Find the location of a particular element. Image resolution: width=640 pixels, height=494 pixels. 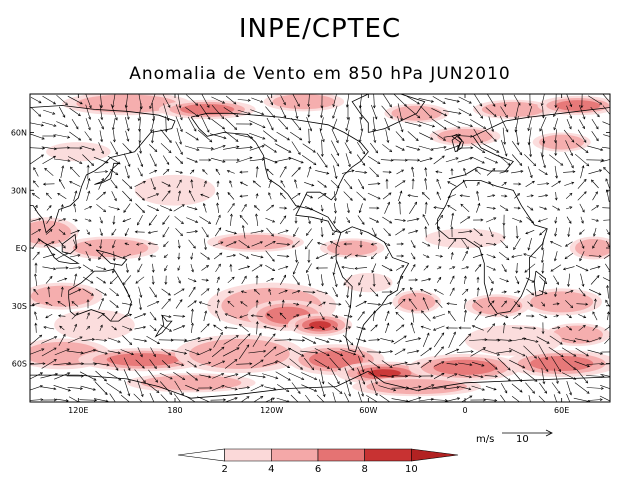

legend-level-label: 2 is located at coordinates (224, 469).